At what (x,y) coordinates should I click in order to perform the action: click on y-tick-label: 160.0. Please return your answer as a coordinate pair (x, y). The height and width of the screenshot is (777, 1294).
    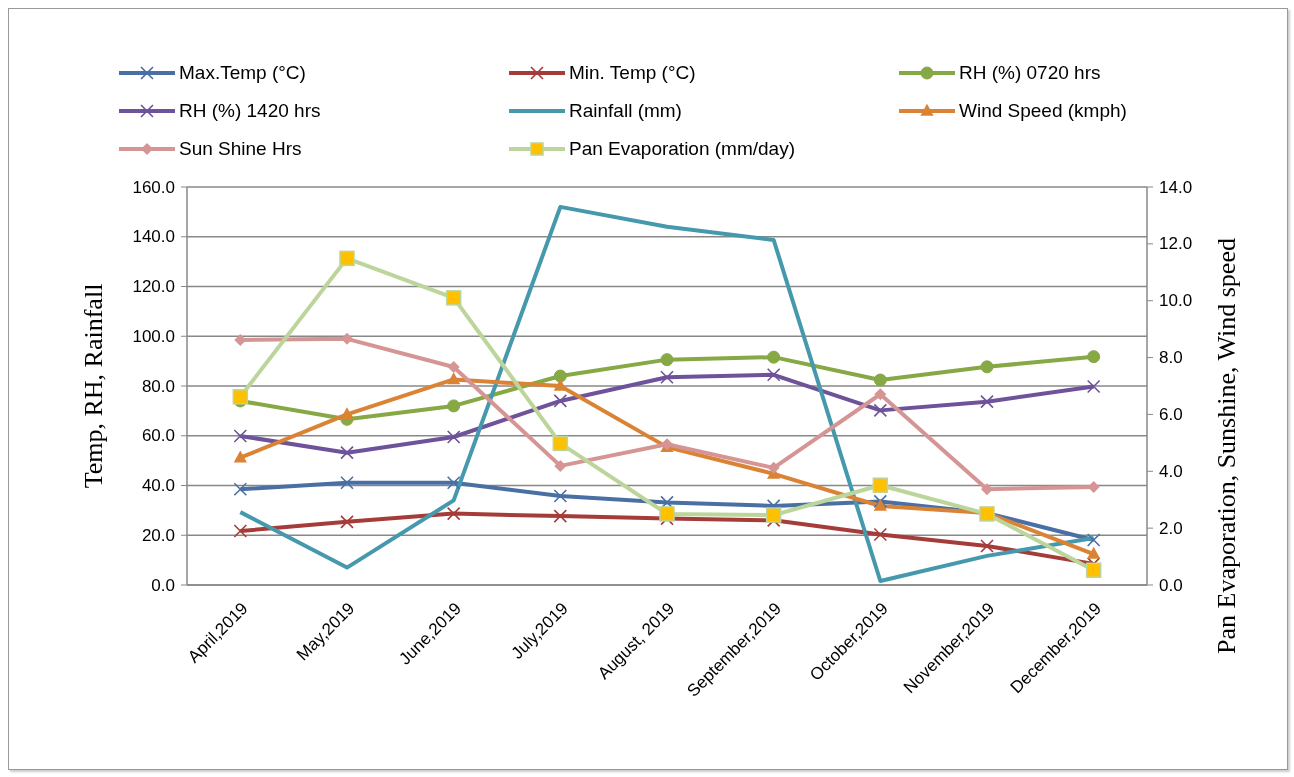
    Looking at the image, I should click on (153, 187).